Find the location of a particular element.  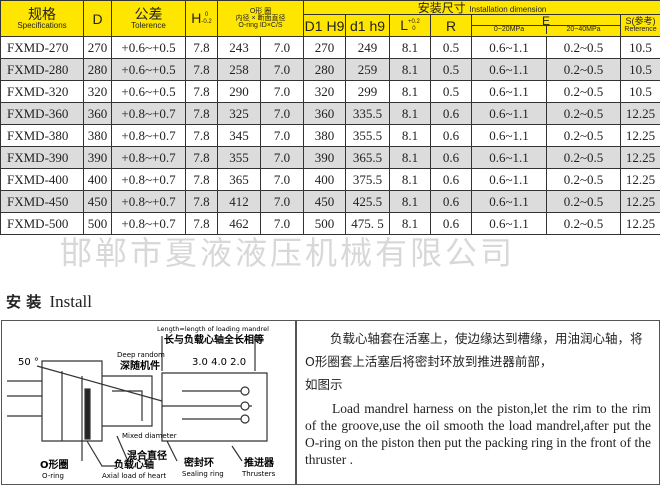

label-deep-cn: 深随机件 is located at coordinates (140, 365).